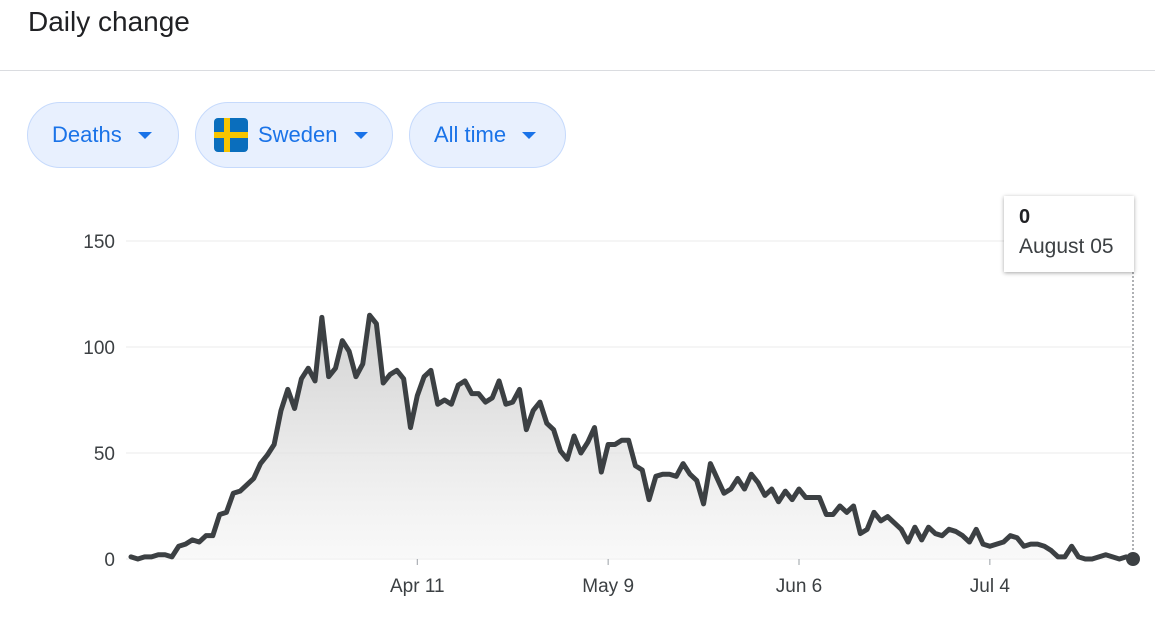  What do you see at coordinates (231, 135) in the screenshot?
I see `sweden-flag-icon` at bounding box center [231, 135].